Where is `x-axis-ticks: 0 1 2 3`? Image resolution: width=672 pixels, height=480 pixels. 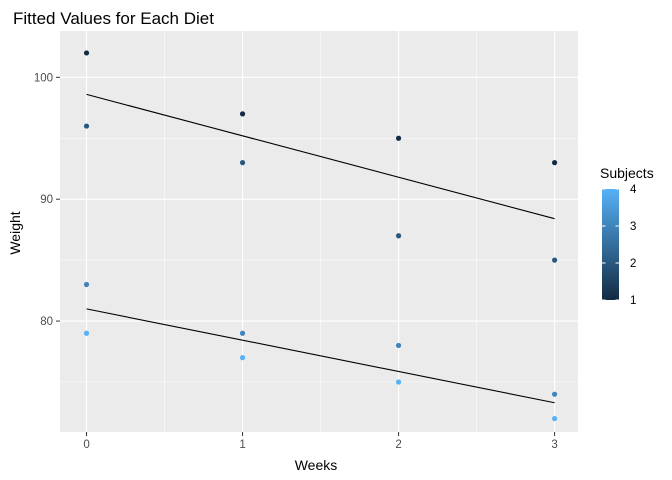
x-axis-ticks: 0 1 2 3 is located at coordinates (320, 441).